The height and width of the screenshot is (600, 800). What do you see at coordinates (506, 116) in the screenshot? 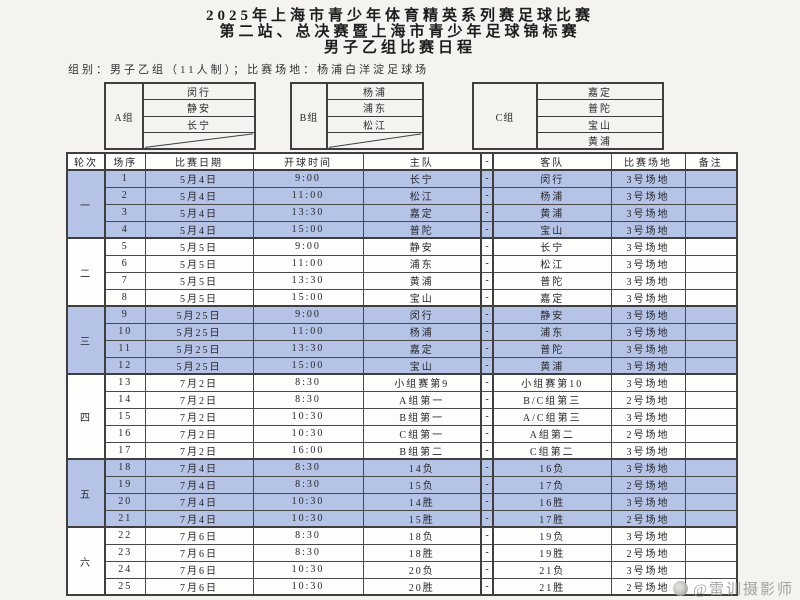
I see `group-label: C组` at bounding box center [506, 116].